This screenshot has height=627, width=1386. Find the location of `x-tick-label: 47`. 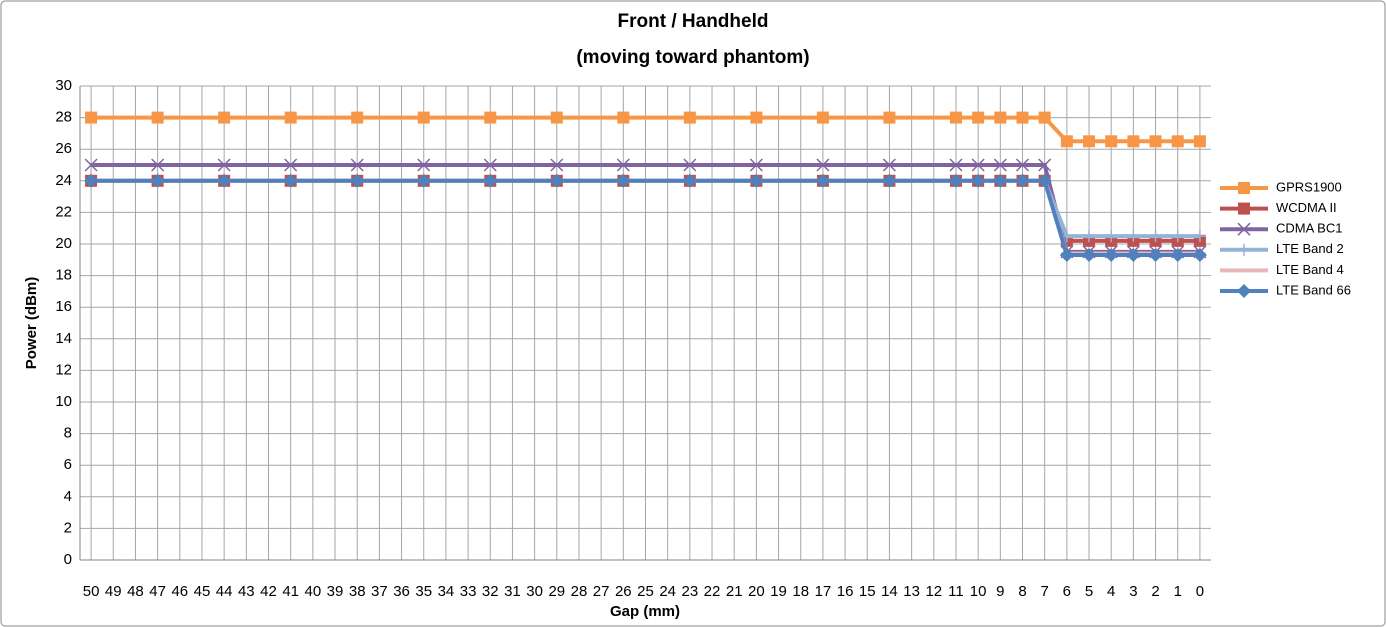

x-tick-label: 47 is located at coordinates (157, 591).